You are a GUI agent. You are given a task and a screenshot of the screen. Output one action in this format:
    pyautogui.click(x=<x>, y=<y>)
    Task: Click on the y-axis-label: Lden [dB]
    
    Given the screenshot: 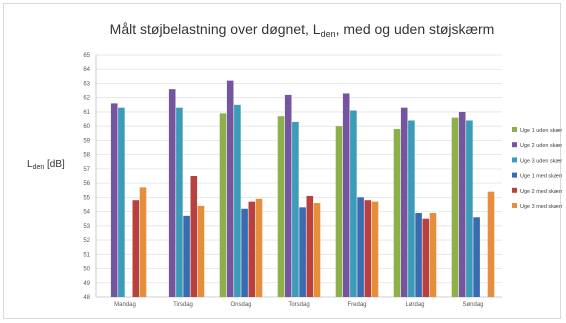 What is the action you would take?
    pyautogui.click(x=46, y=165)
    